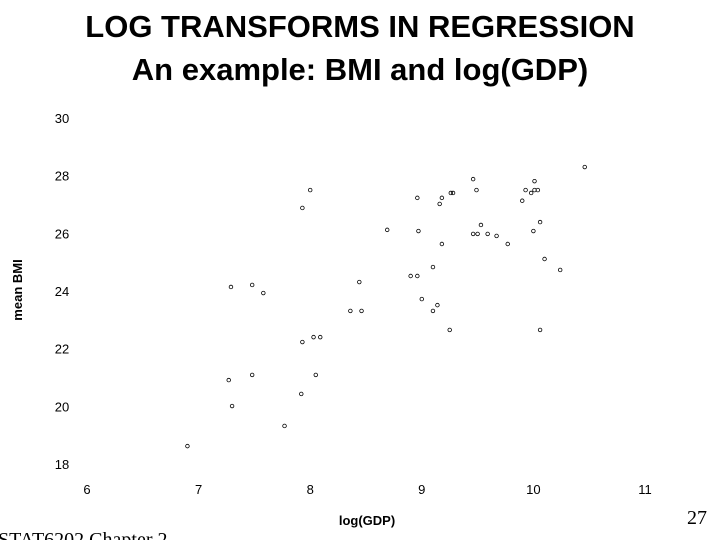 This screenshot has width=720, height=540. Describe the element at coordinates (62, 176) in the screenshot. I see `y-tick-label: 28` at that location.